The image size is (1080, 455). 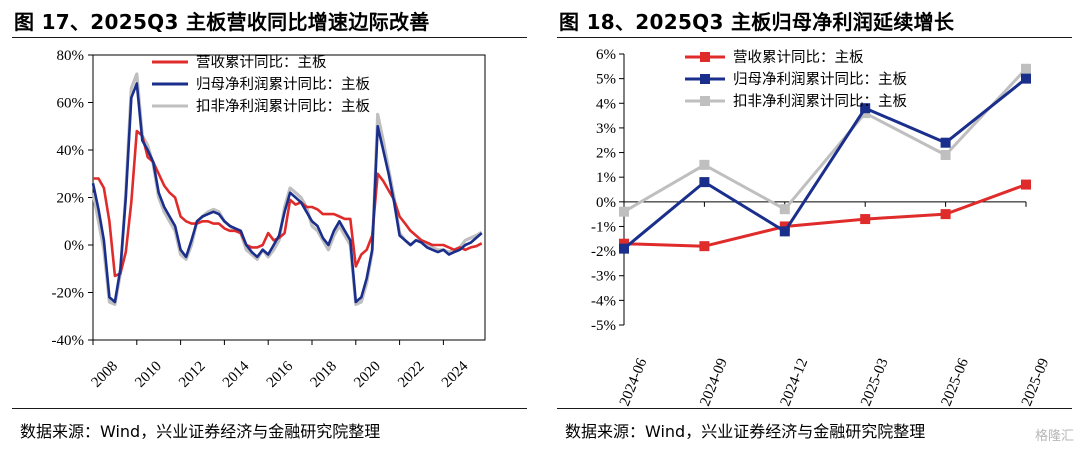 What do you see at coordinates (1036, 382) in the screenshot?
I see `right-x-tick-label: 2025-09` at bounding box center [1036, 382].